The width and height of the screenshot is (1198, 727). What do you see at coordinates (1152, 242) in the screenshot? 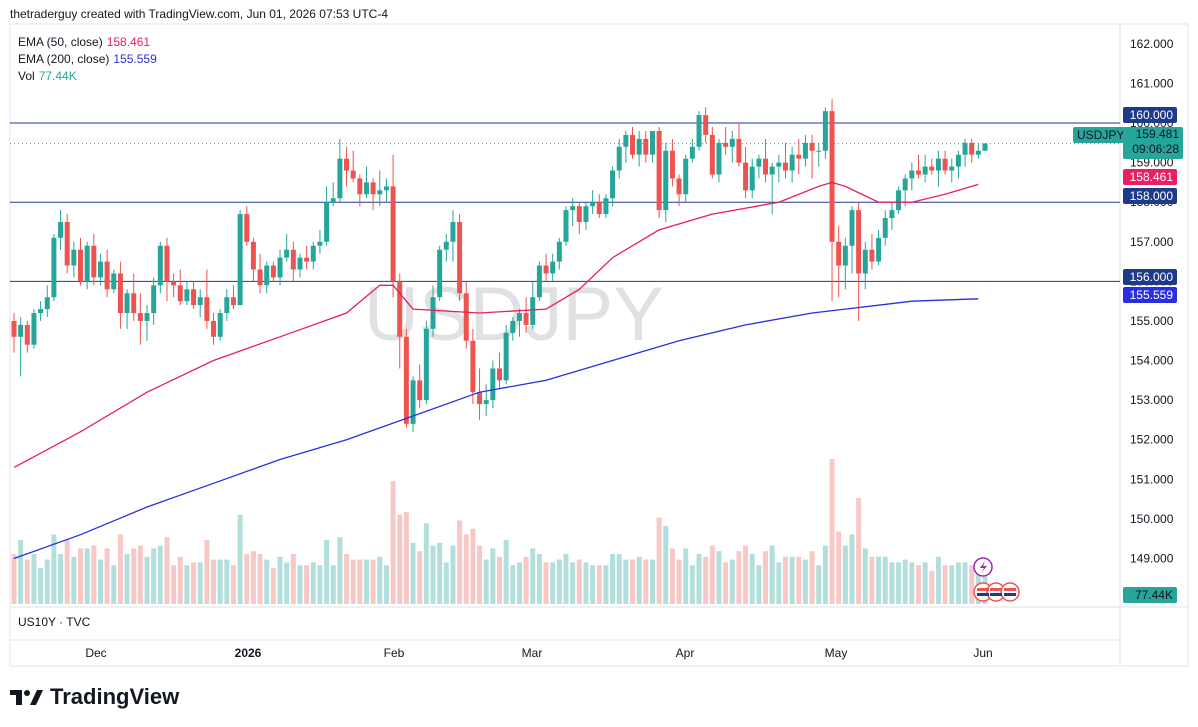
I see `y-tick-label: 157.000` at bounding box center [1152, 242].